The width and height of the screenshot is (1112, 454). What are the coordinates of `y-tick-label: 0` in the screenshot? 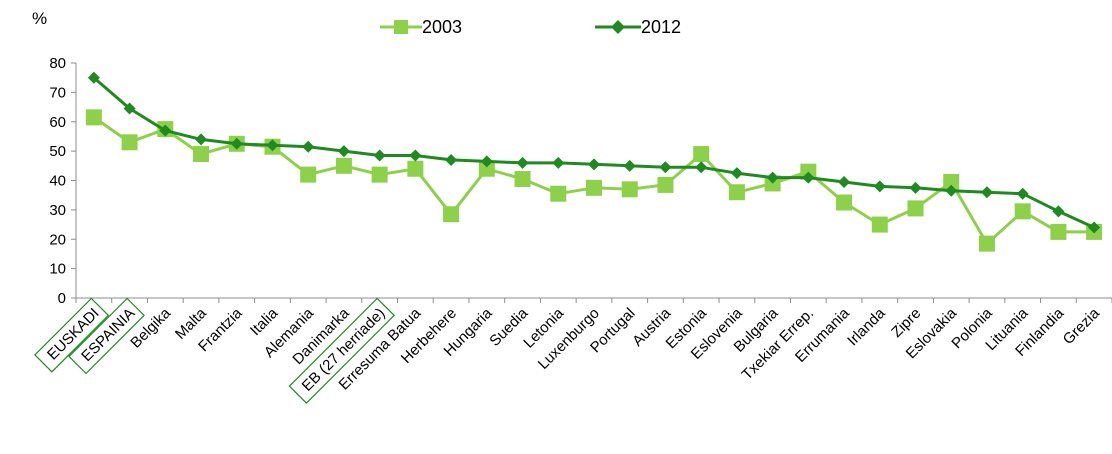 It's located at (62, 298).